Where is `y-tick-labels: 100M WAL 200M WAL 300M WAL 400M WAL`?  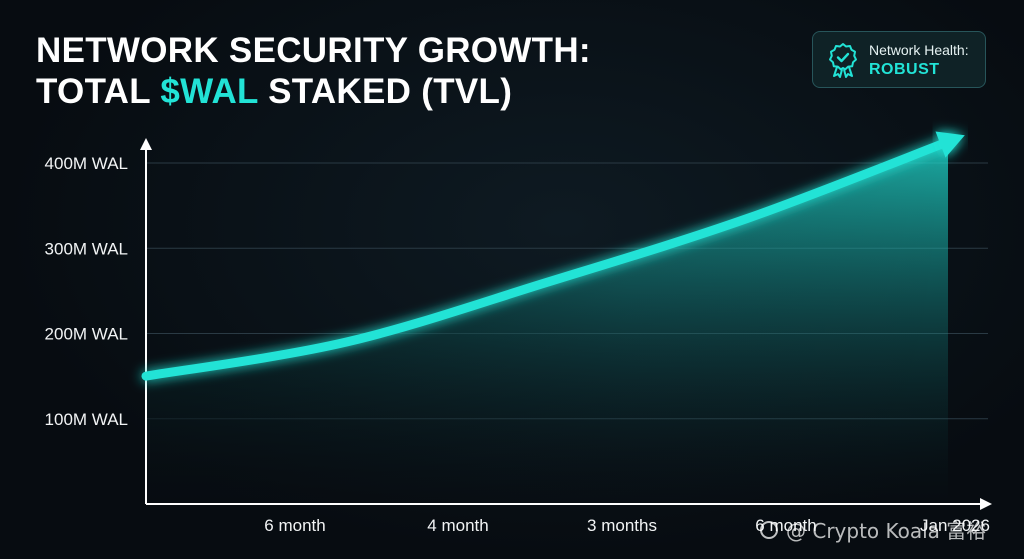
y-tick-labels: 100M WAL 200M WAL 300M WAL 400M WAL is located at coordinates (86, 291).